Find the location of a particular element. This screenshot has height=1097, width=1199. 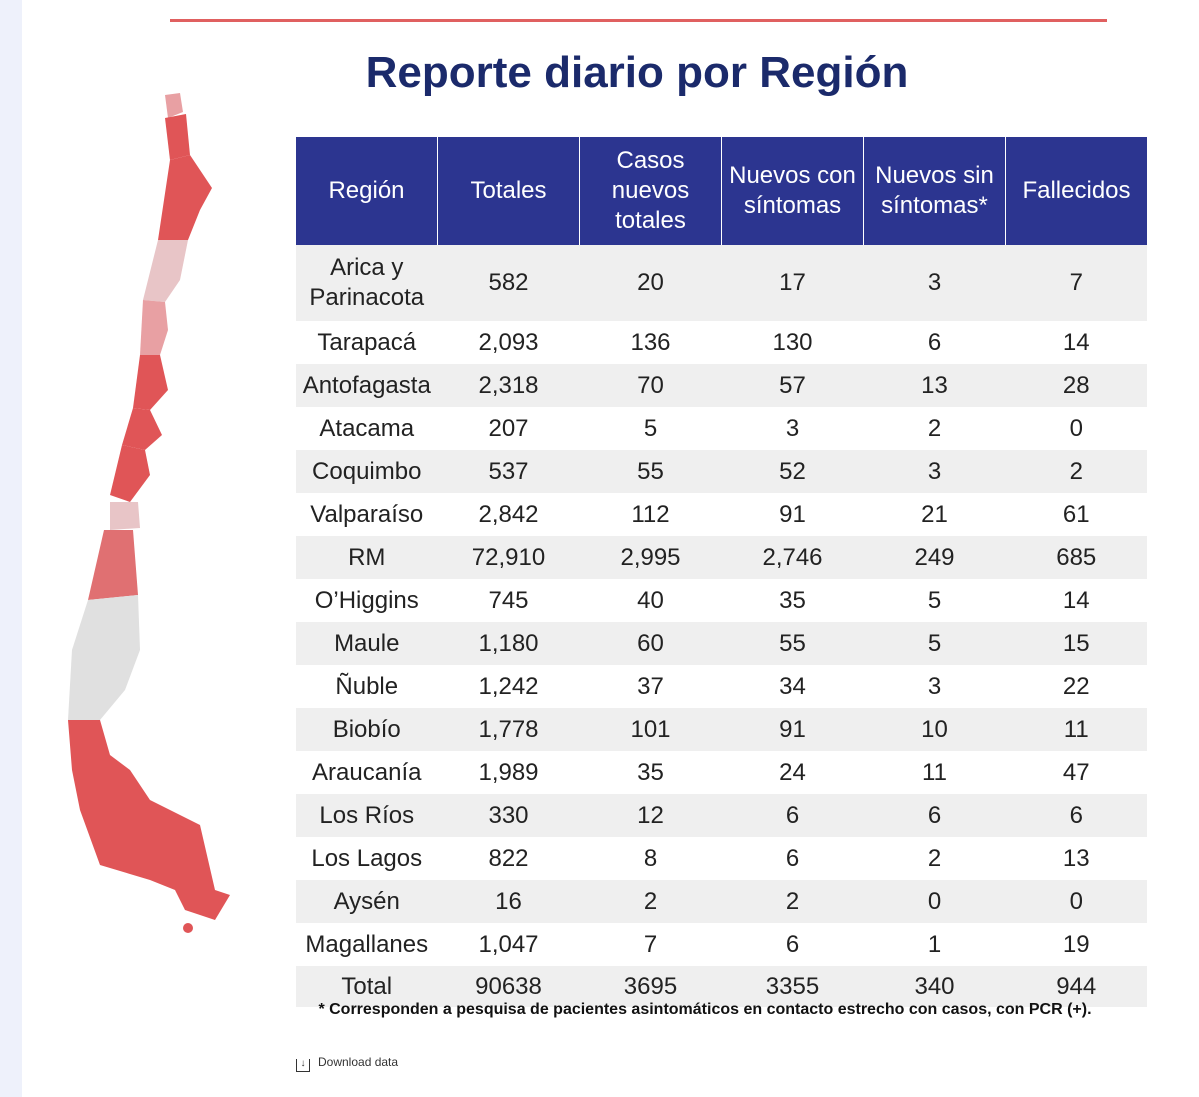

region-cell: Los Ríos is located at coordinates (367, 815).